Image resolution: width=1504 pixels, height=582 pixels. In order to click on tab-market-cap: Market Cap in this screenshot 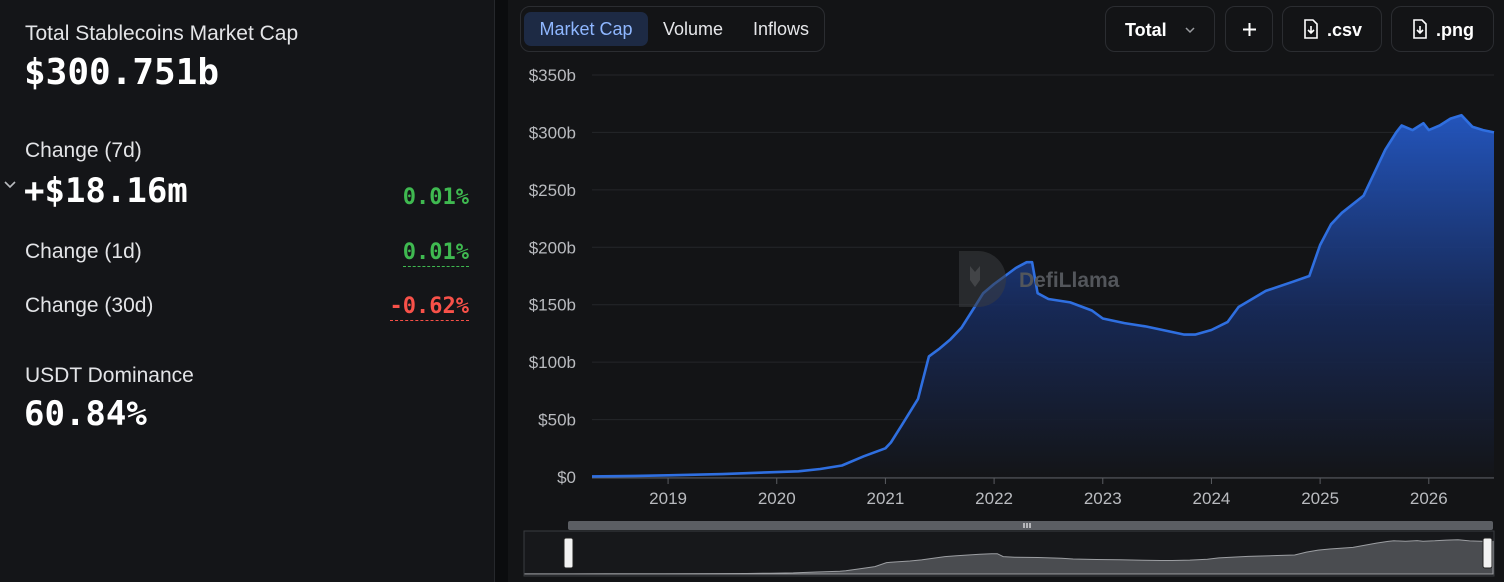, I will do `click(586, 29)`.